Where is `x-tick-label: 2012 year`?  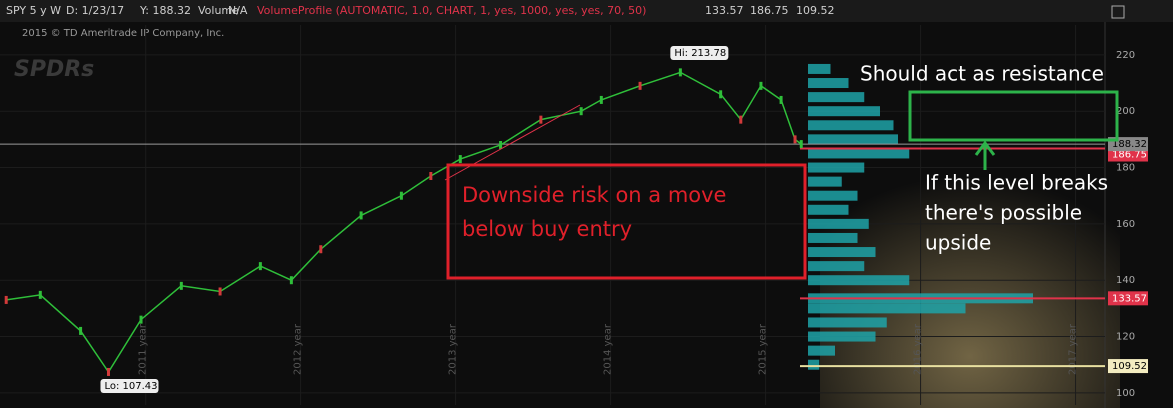
x-tick-label: 2012 year is located at coordinates (298, 349).